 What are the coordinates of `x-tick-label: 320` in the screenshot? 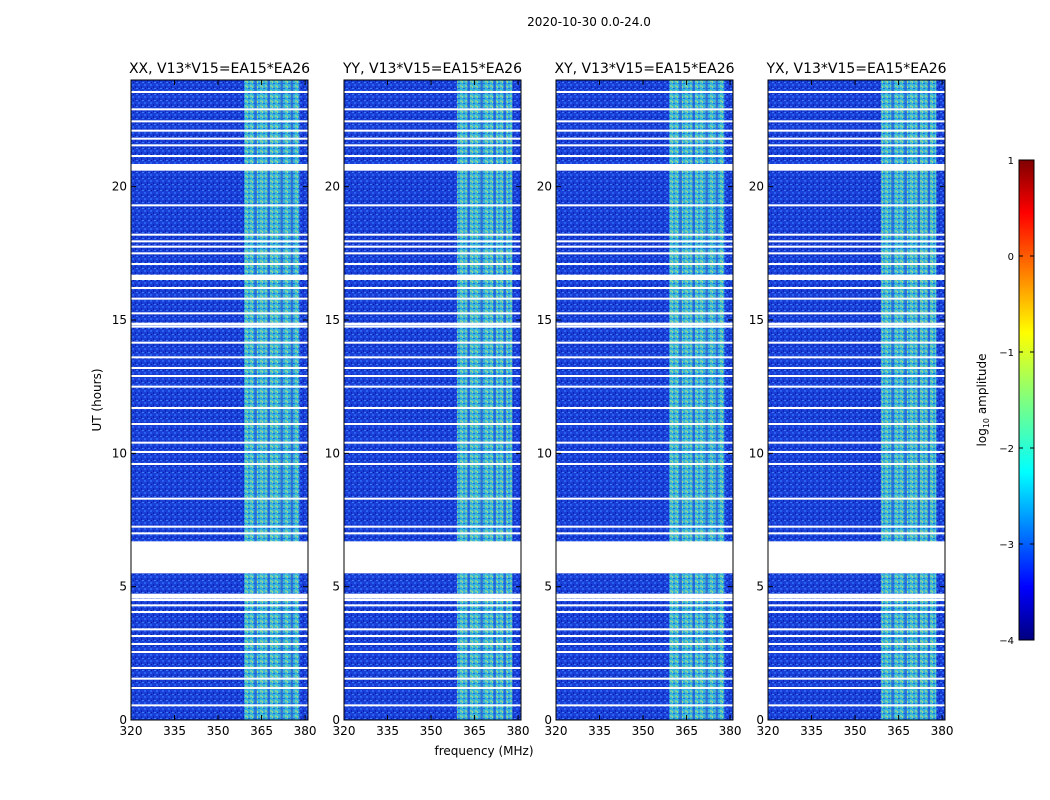 It's located at (556, 731).